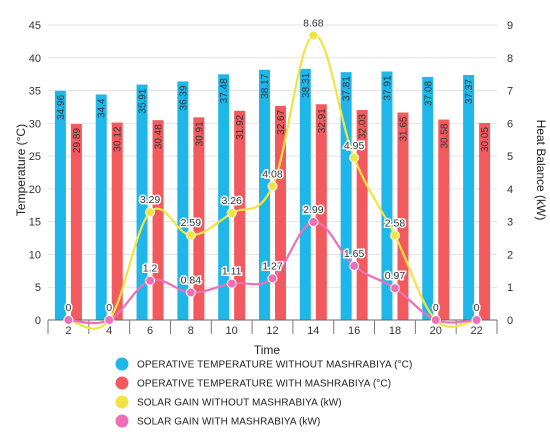 The width and height of the screenshot is (550, 440). Describe the element at coordinates (191, 223) in the screenshot. I see `point-value-label: 2.59` at that location.